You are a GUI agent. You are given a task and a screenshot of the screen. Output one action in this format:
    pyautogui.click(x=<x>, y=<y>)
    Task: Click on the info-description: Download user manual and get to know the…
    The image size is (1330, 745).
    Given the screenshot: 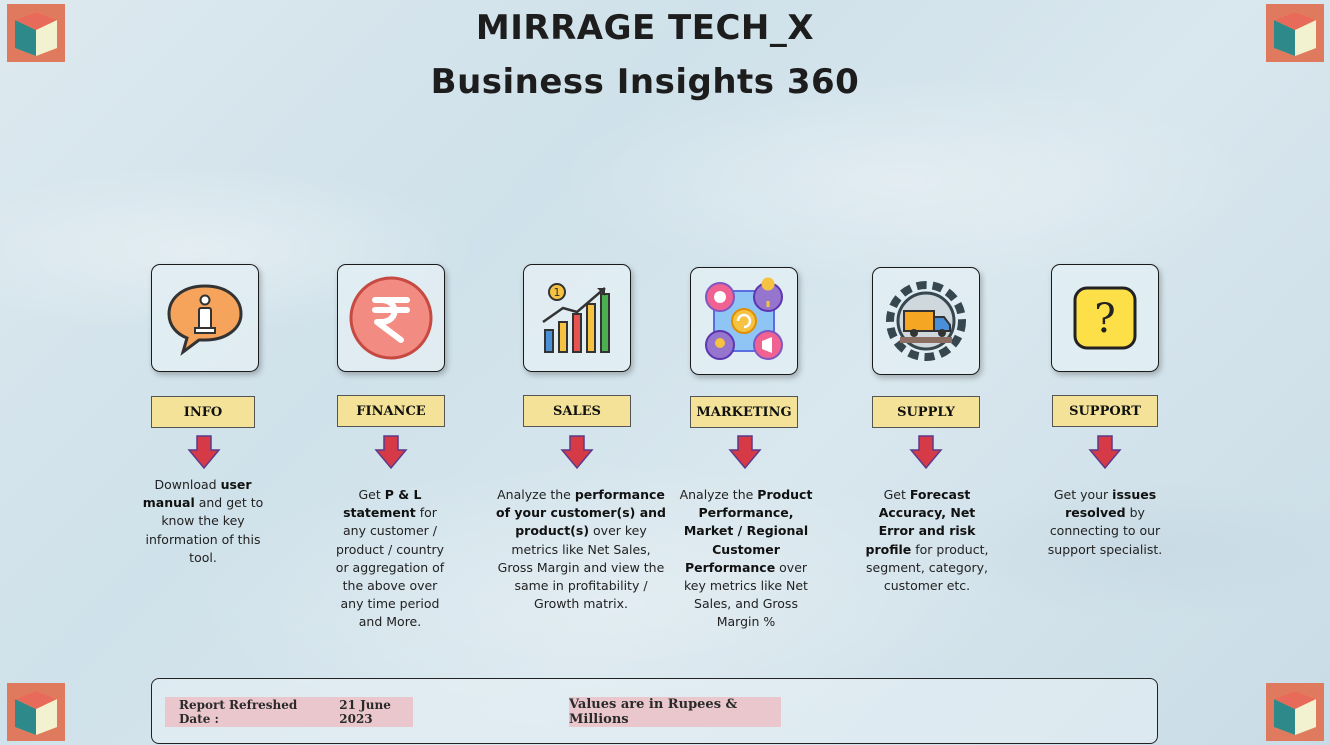 What is the action you would take?
    pyautogui.click(x=203, y=521)
    